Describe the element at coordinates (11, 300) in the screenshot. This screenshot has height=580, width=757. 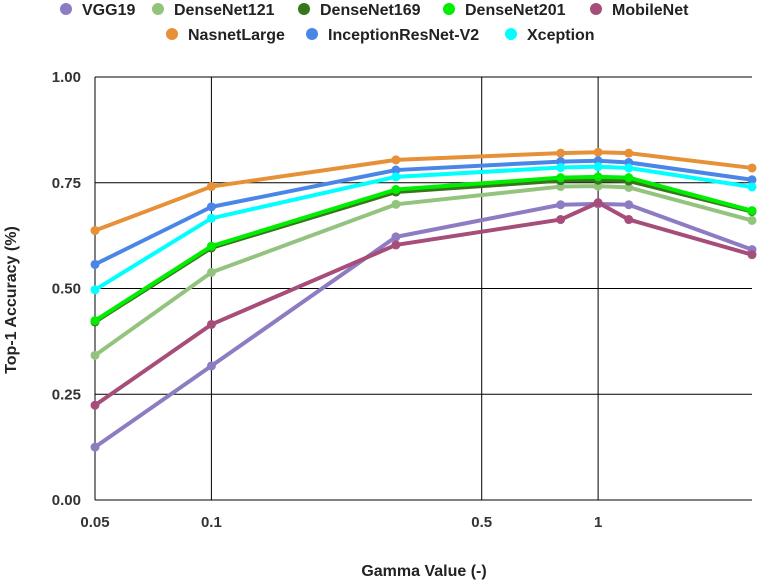
I see `y-axis-title: Top-1 Accuracy (%)` at that location.